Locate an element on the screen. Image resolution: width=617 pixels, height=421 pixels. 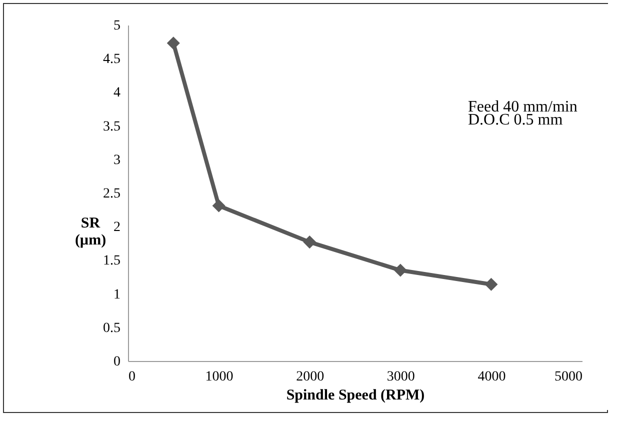
y-tick-label: 5 is located at coordinates (117, 26).